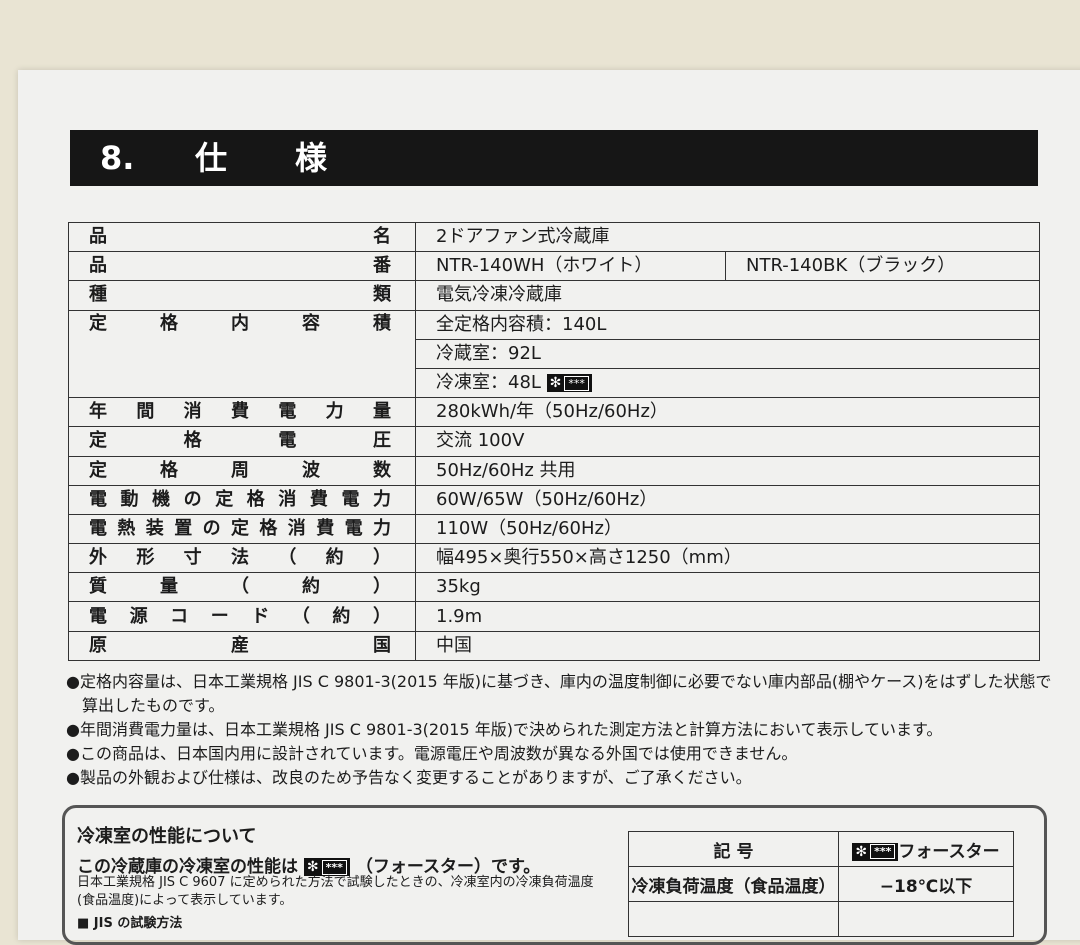 The width and height of the screenshot is (1080, 945). What do you see at coordinates (882, 266) in the screenshot?
I see `row-value: NTR-140BK（ブラック）` at bounding box center [882, 266].